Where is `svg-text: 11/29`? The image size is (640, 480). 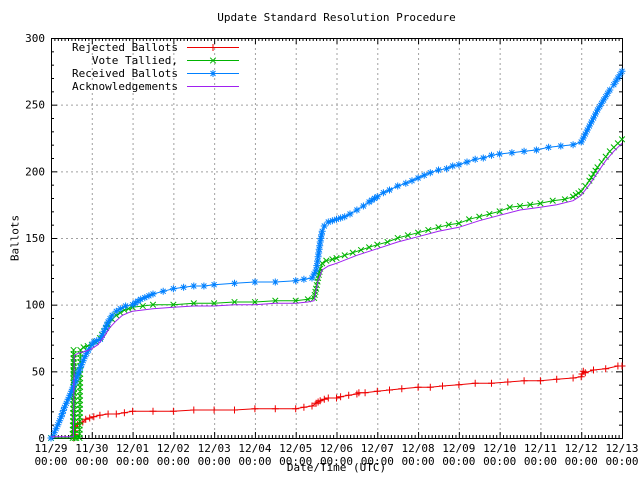 svg-text: 11/29 is located at coordinates (50, 448).